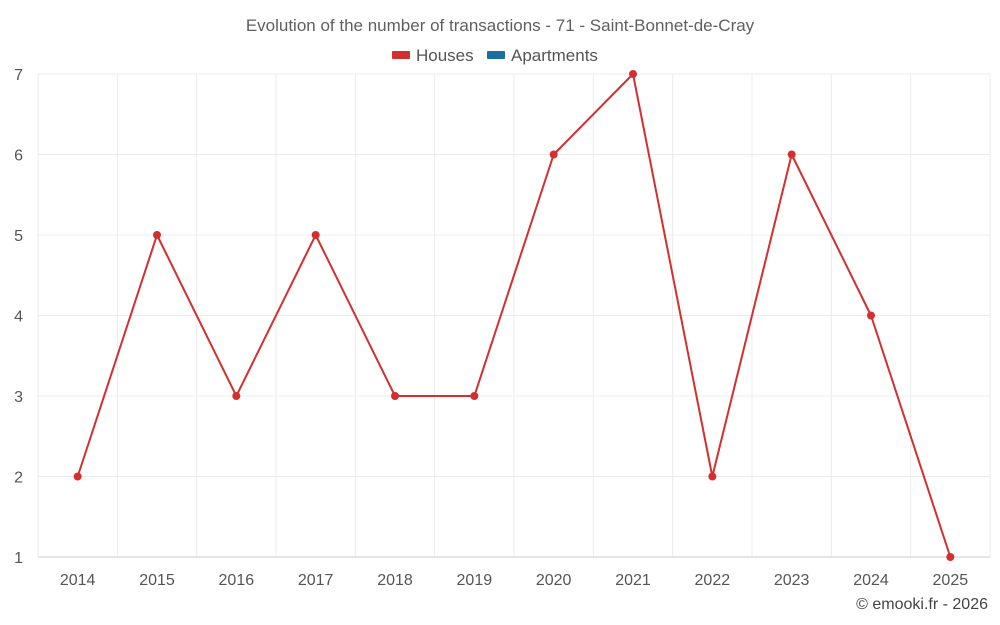 Image resolution: width=1000 pixels, height=625 pixels. I want to click on data-point-2024, so click(871, 315).